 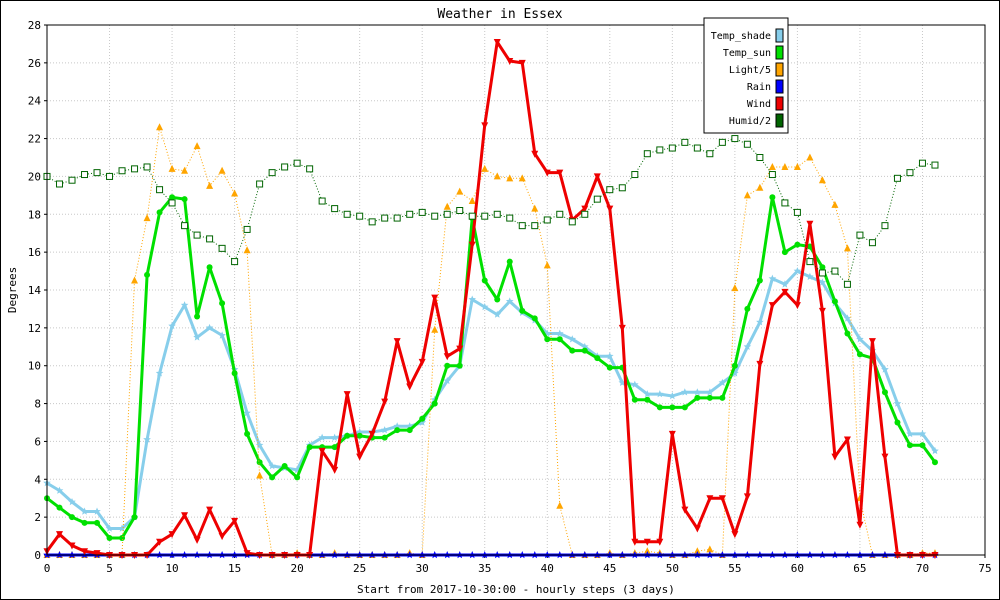 What do you see at coordinates (37, 555) in the screenshot?
I see `y-tick-label: 0` at bounding box center [37, 555].